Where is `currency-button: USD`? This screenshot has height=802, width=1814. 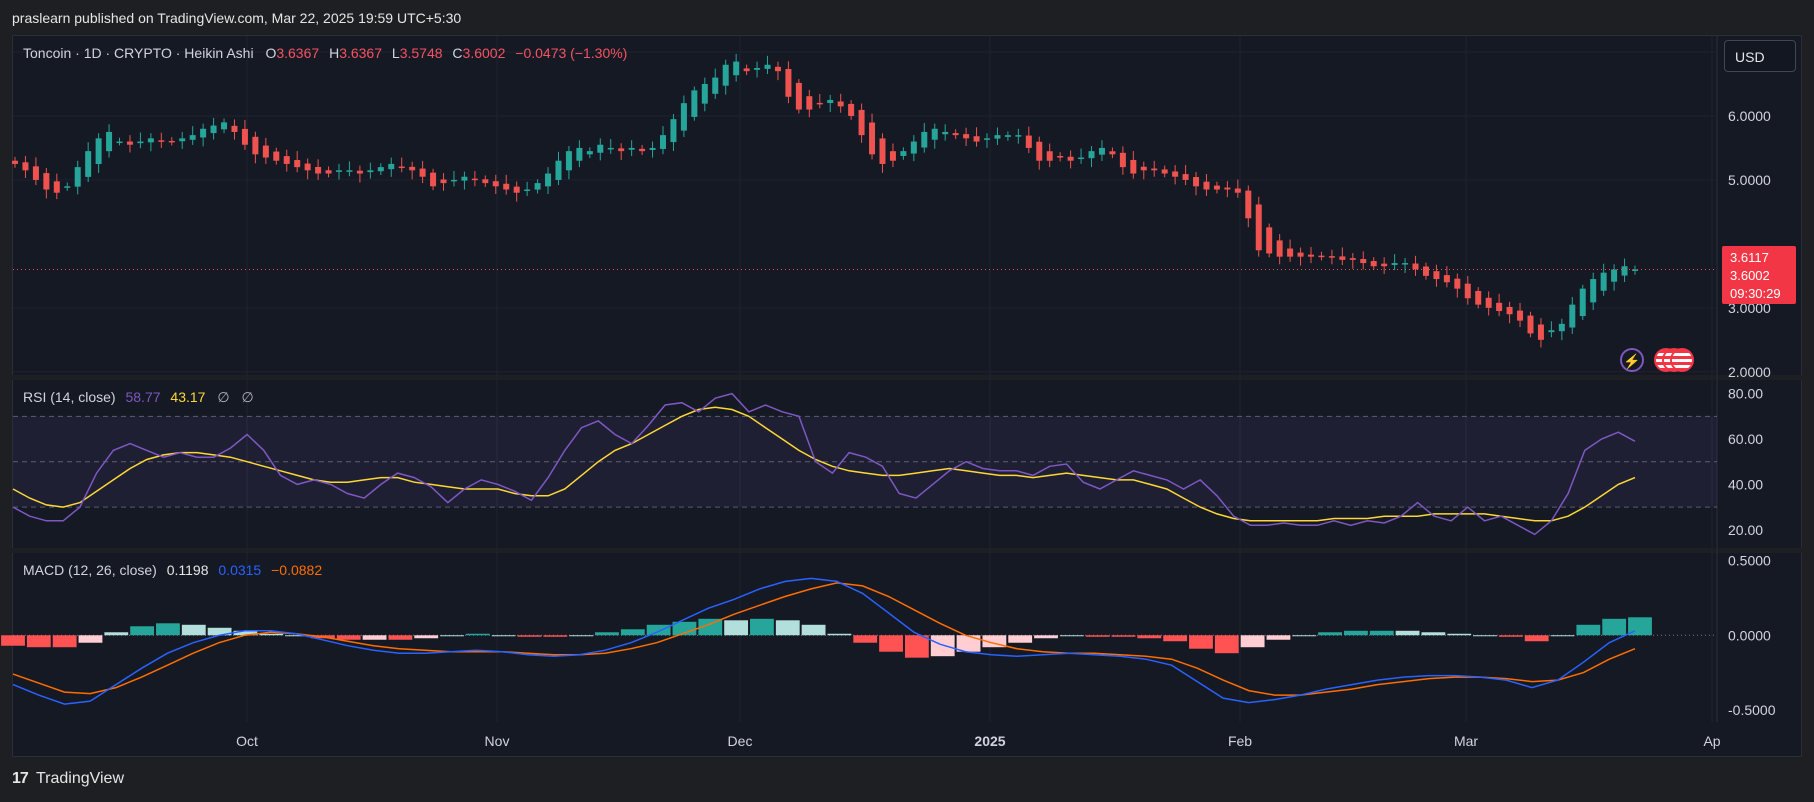 currency-button: USD is located at coordinates (1760, 56).